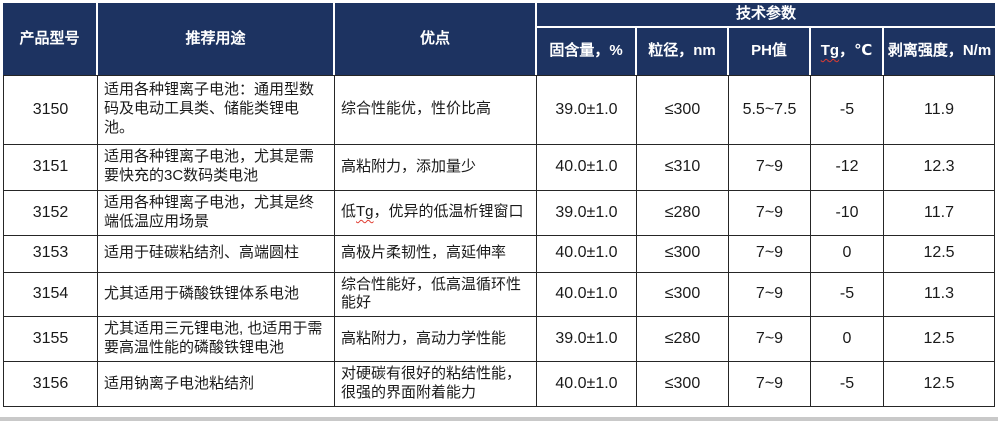 Image resolution: width=998 pixels, height=422 pixels. I want to click on screenshot-bottom-edge, so click(499, 419).